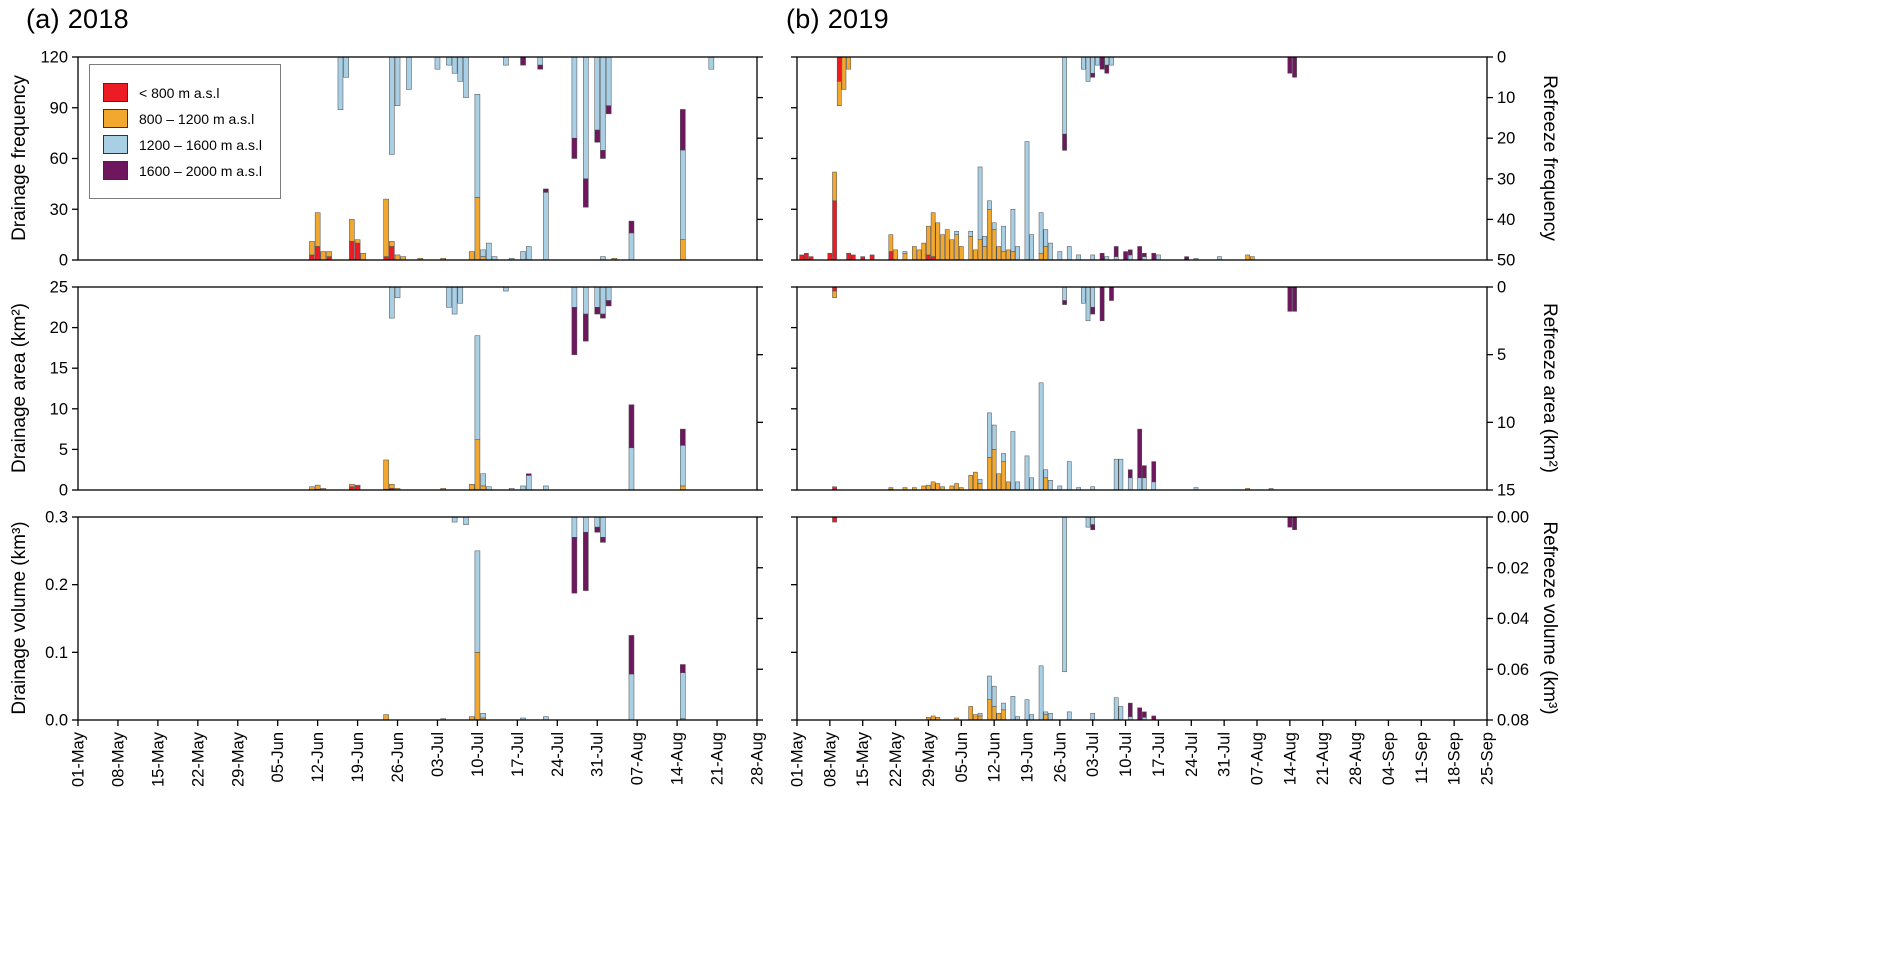 The image size is (1892, 976). I want to click on x-tick-label: 17-Jul, so click(1159, 754).